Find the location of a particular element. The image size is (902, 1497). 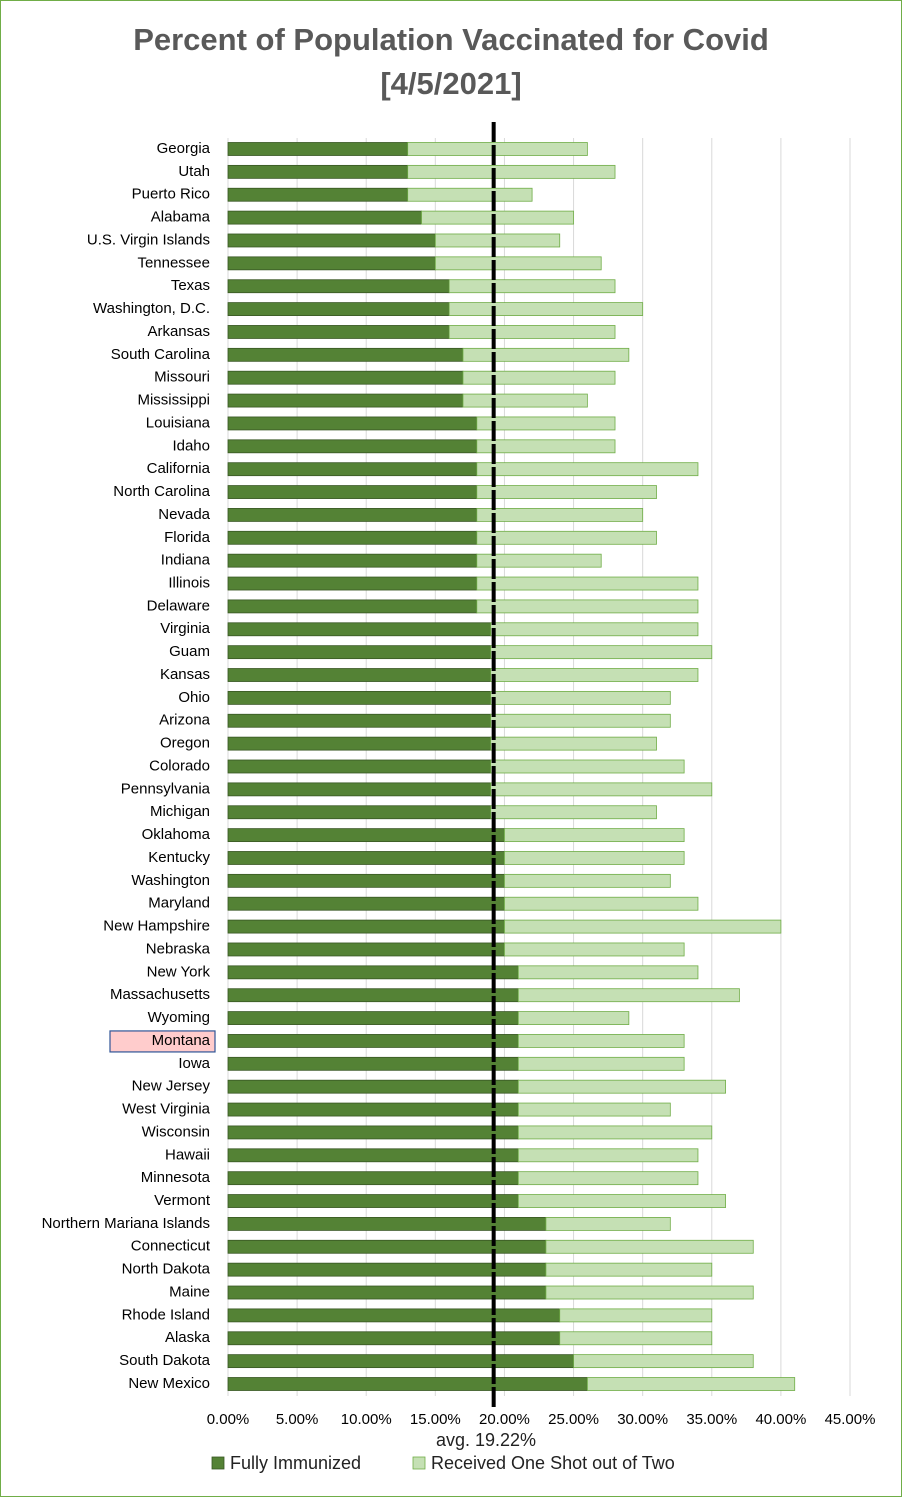

category-label: Arizona is located at coordinates (185, 720).